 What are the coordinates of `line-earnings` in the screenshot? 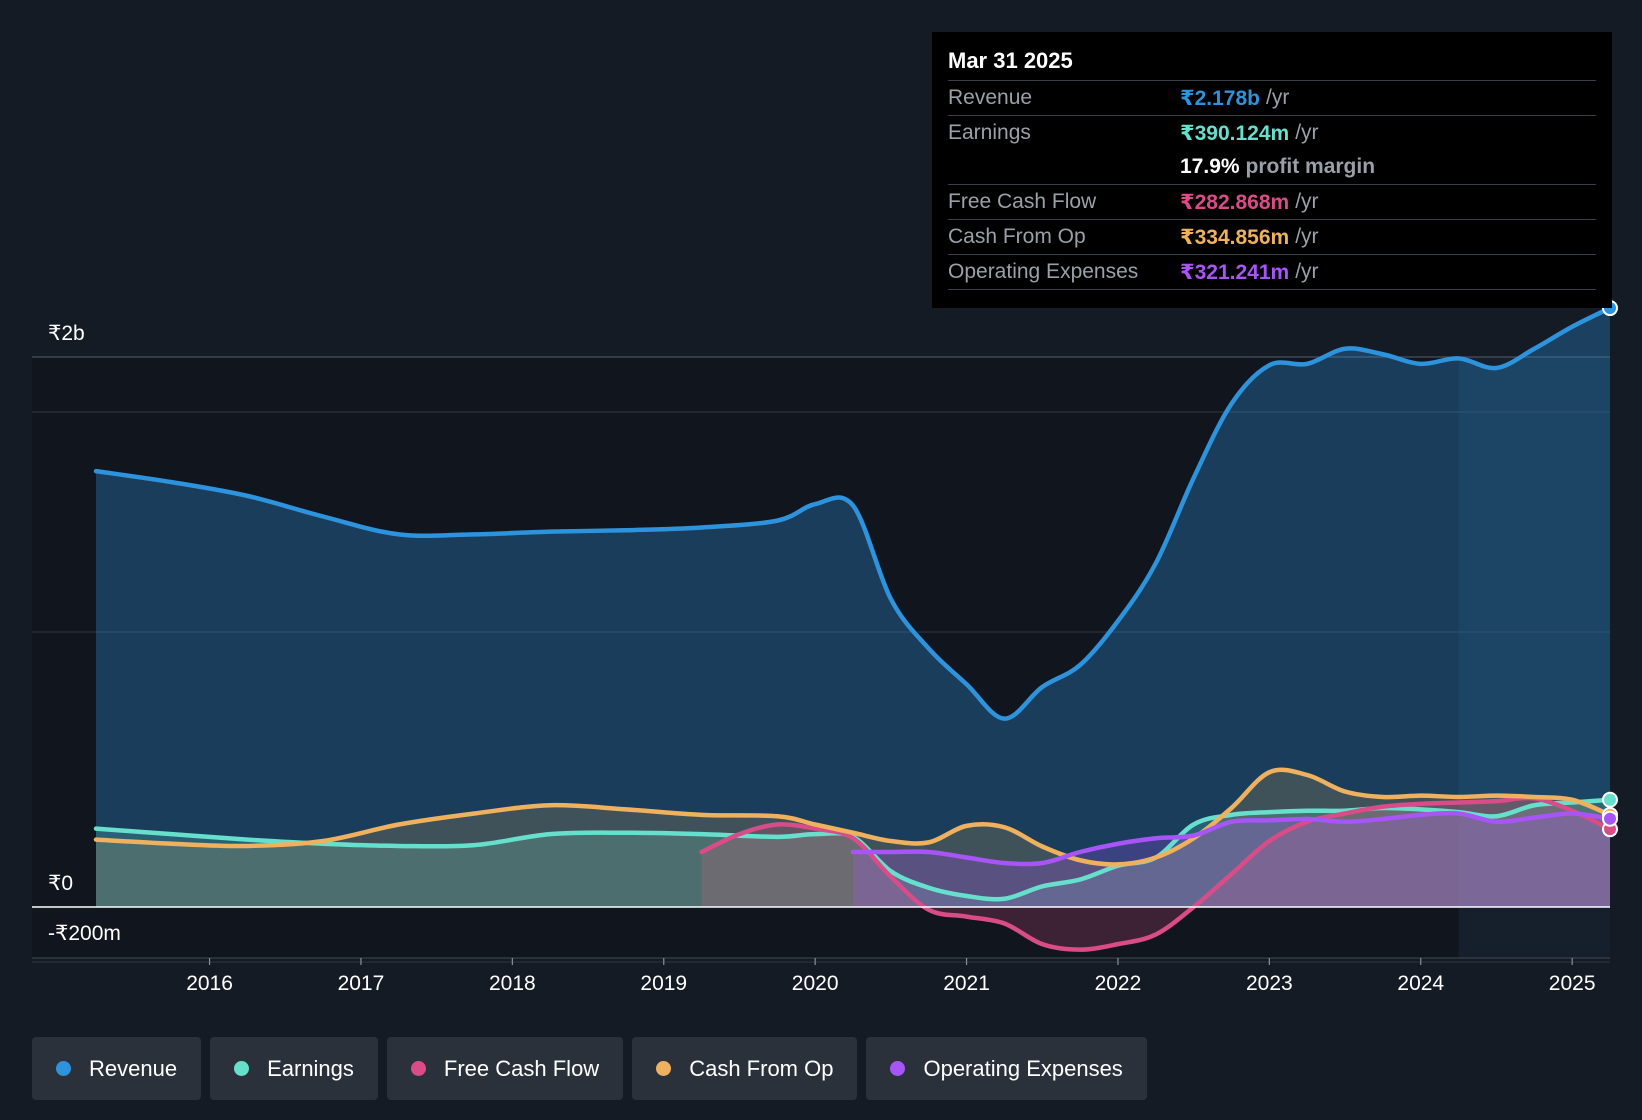 It's located at (853, 849).